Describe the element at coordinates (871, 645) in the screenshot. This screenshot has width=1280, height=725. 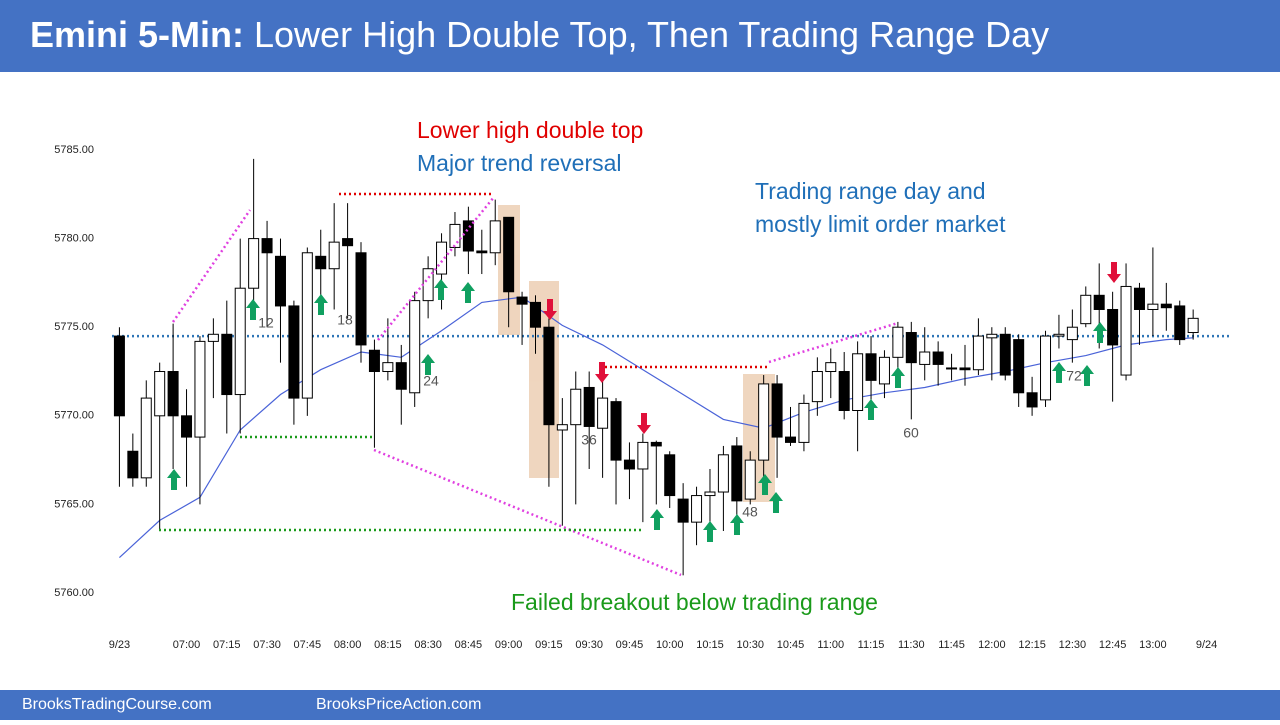
I see `x-tick-label: 11:15` at that location.